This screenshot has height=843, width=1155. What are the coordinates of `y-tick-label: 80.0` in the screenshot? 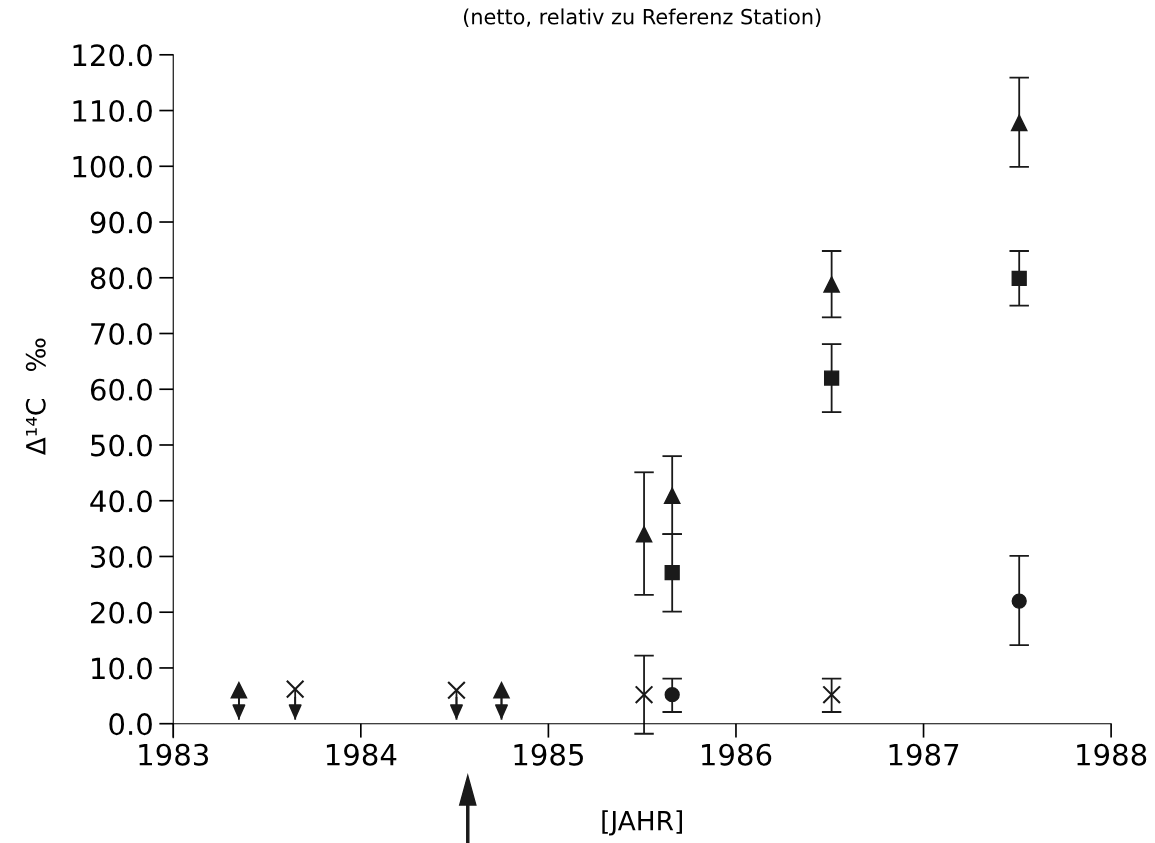 It's located at (121, 278).